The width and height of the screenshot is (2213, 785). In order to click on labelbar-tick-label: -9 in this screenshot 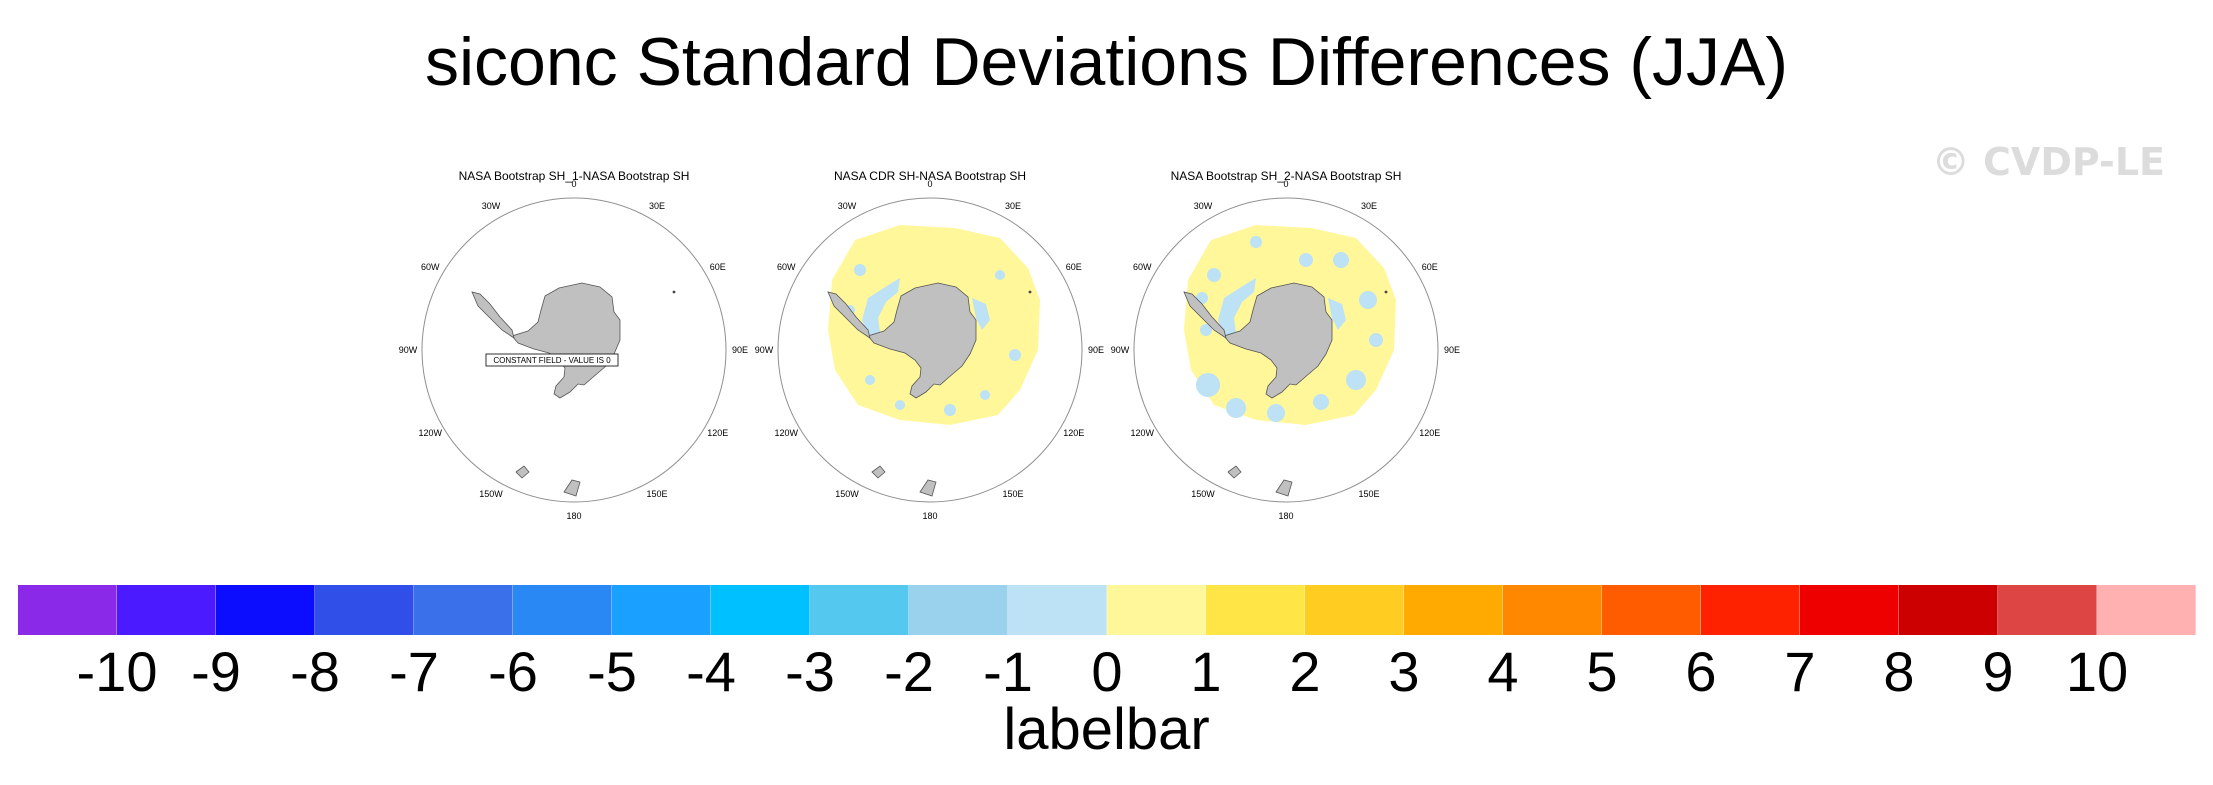, I will do `click(216, 671)`.